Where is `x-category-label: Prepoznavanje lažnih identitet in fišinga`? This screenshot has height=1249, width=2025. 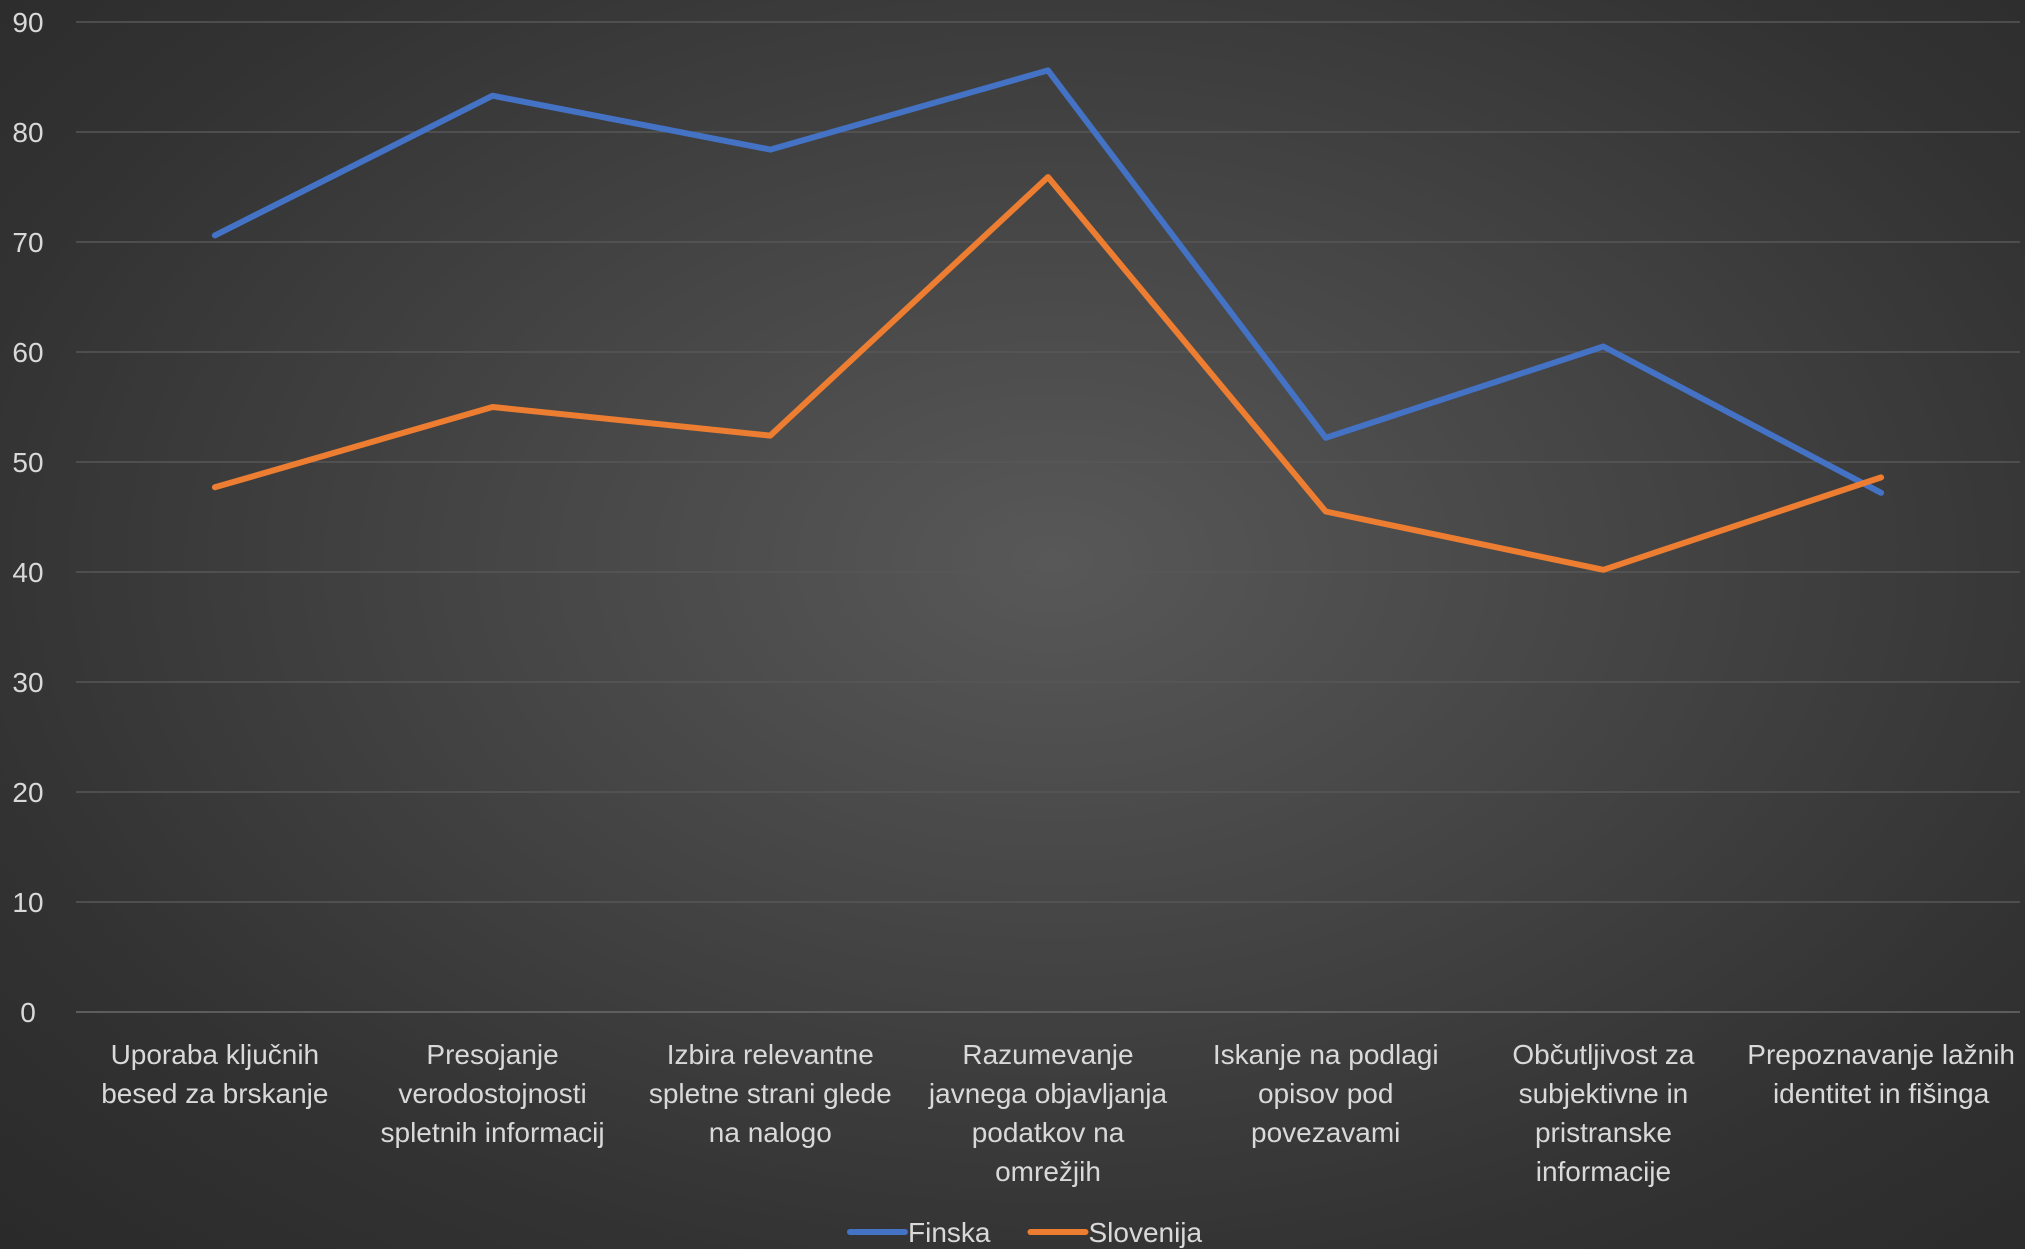 x-category-label: Prepoznavanje lažnih identitet in fišinga is located at coordinates (1881, 1074).